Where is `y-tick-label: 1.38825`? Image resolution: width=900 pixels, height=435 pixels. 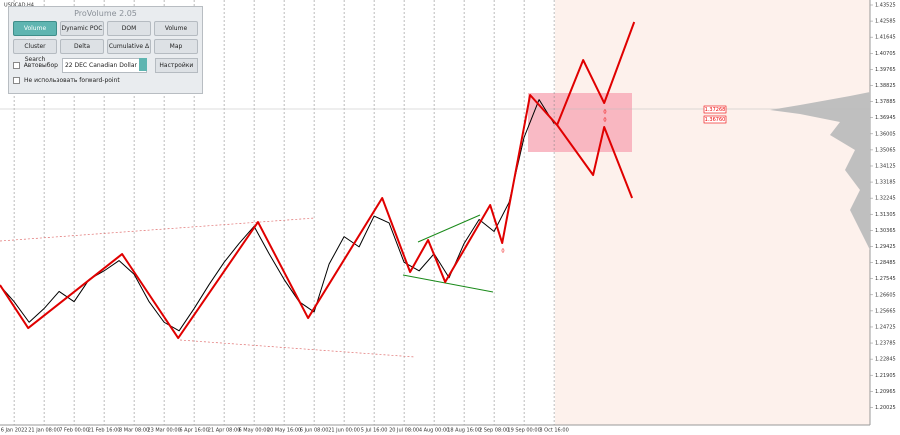 y-tick-label: 1.38825 is located at coordinates (885, 86).